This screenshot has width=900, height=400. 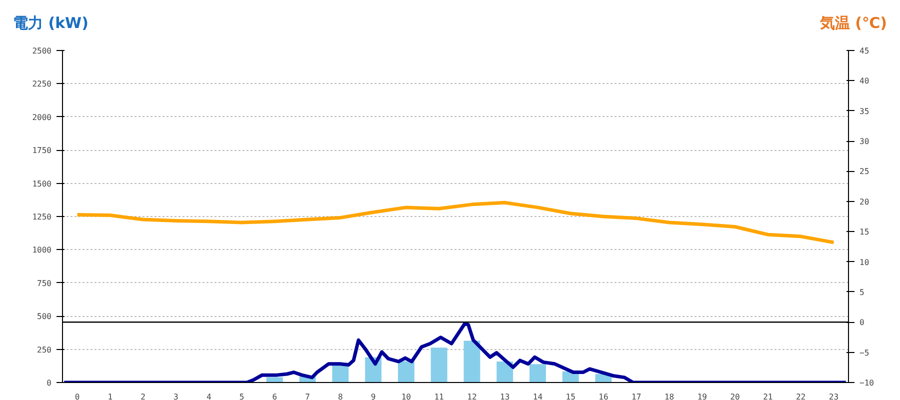 I want to click on x-tick-label: 23, so click(x=833, y=396).